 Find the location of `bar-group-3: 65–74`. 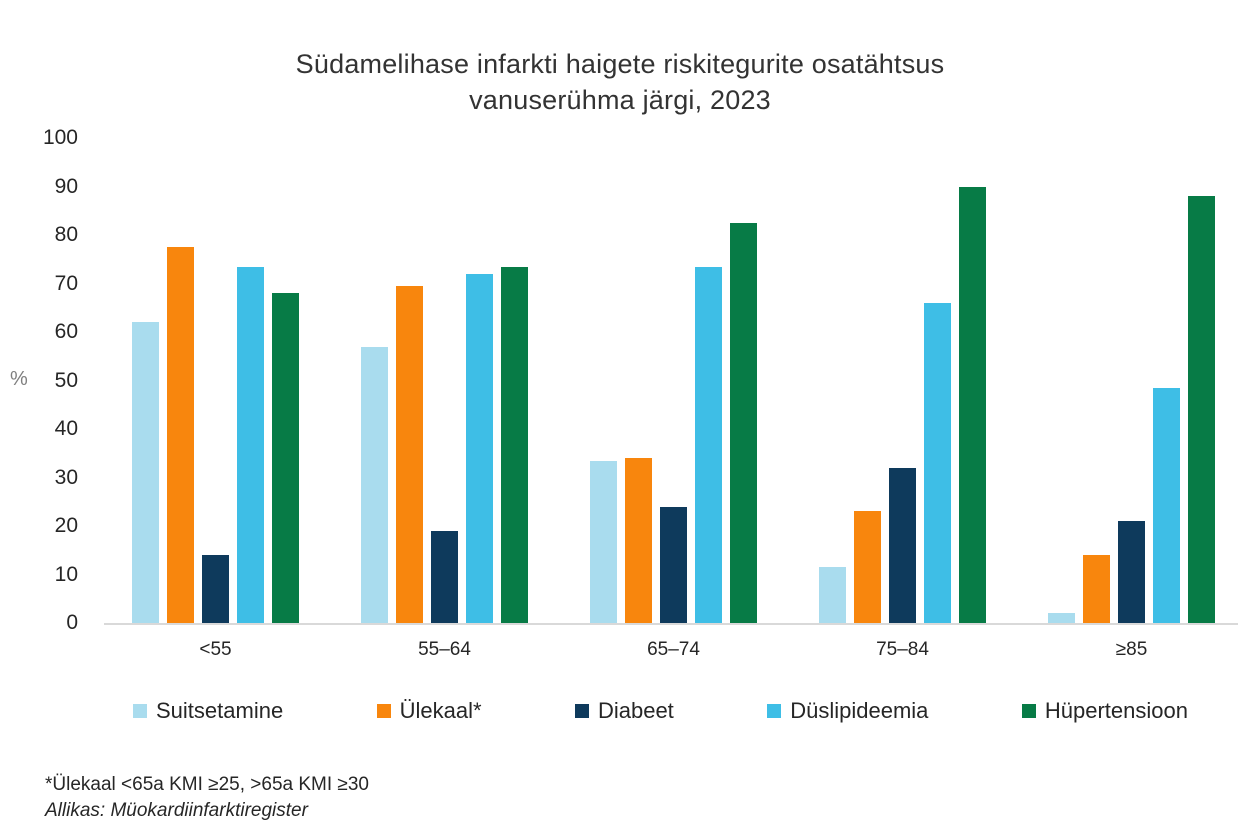

bar-group-3: 65–74 is located at coordinates (673, 399).